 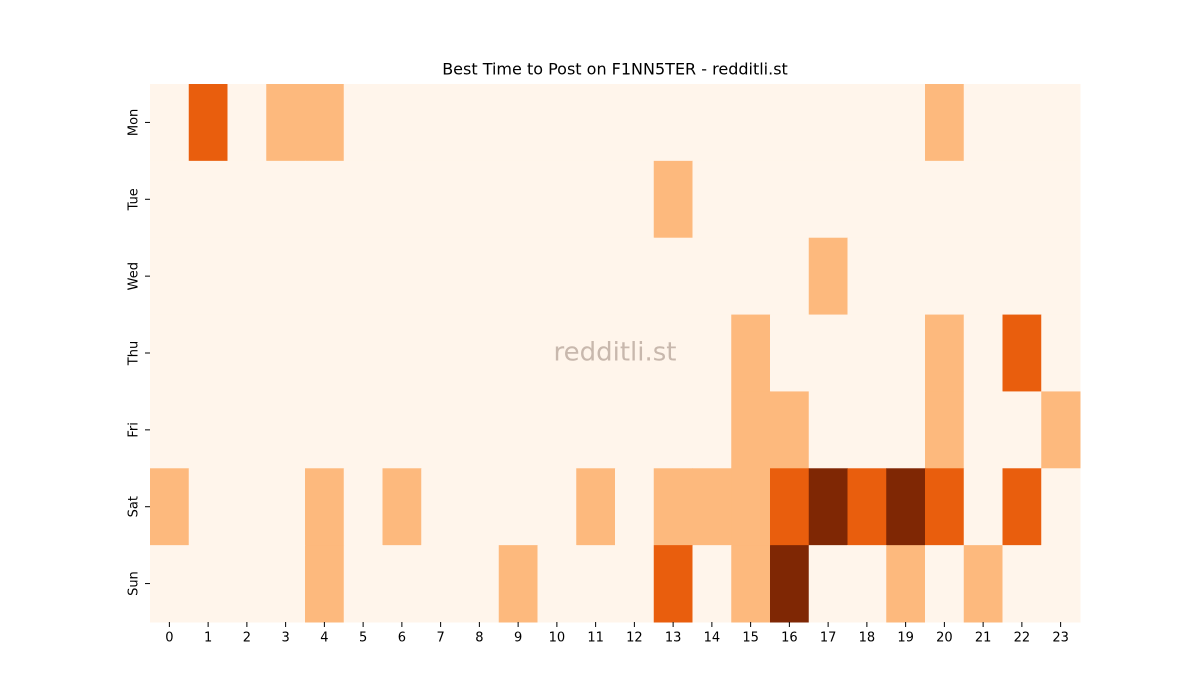 I want to click on x-tick-label: 21, so click(x=983, y=638).